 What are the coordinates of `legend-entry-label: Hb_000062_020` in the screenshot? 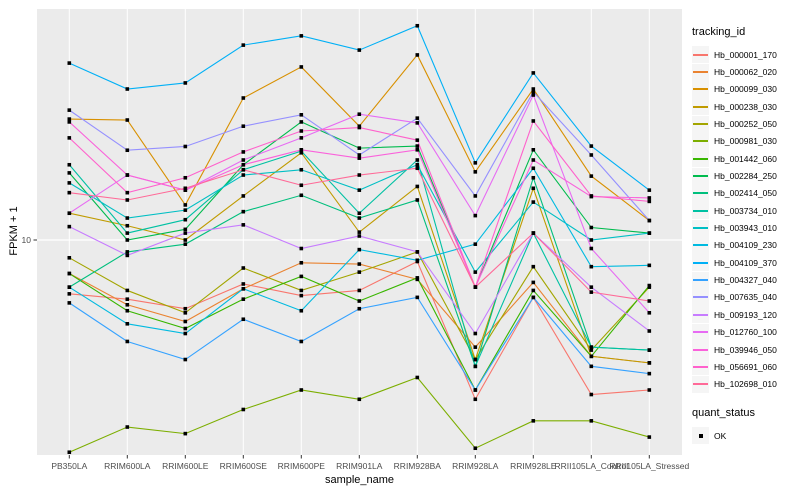 It's located at (745, 72).